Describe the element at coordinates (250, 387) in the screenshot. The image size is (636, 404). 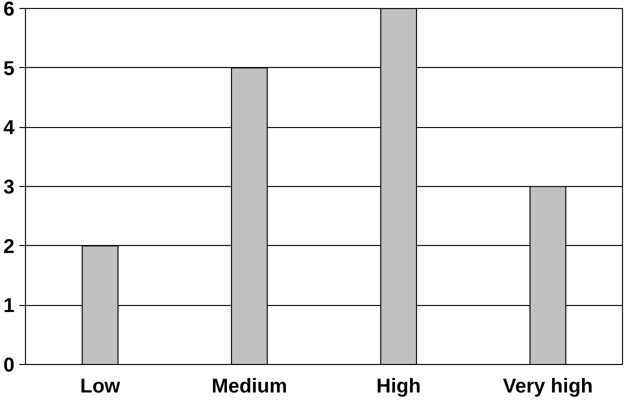
I see `x-tick-label: Medium` at that location.